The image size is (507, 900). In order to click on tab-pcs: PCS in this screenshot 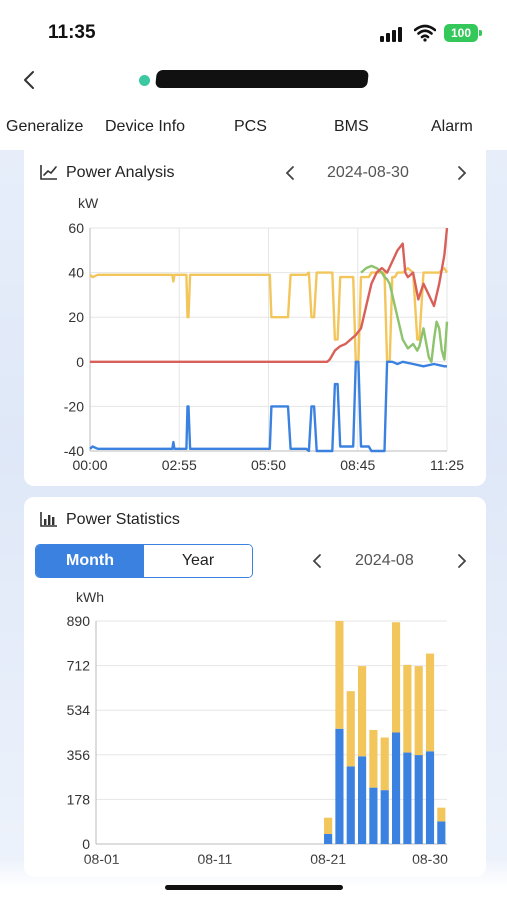, I will do `click(250, 126)`.